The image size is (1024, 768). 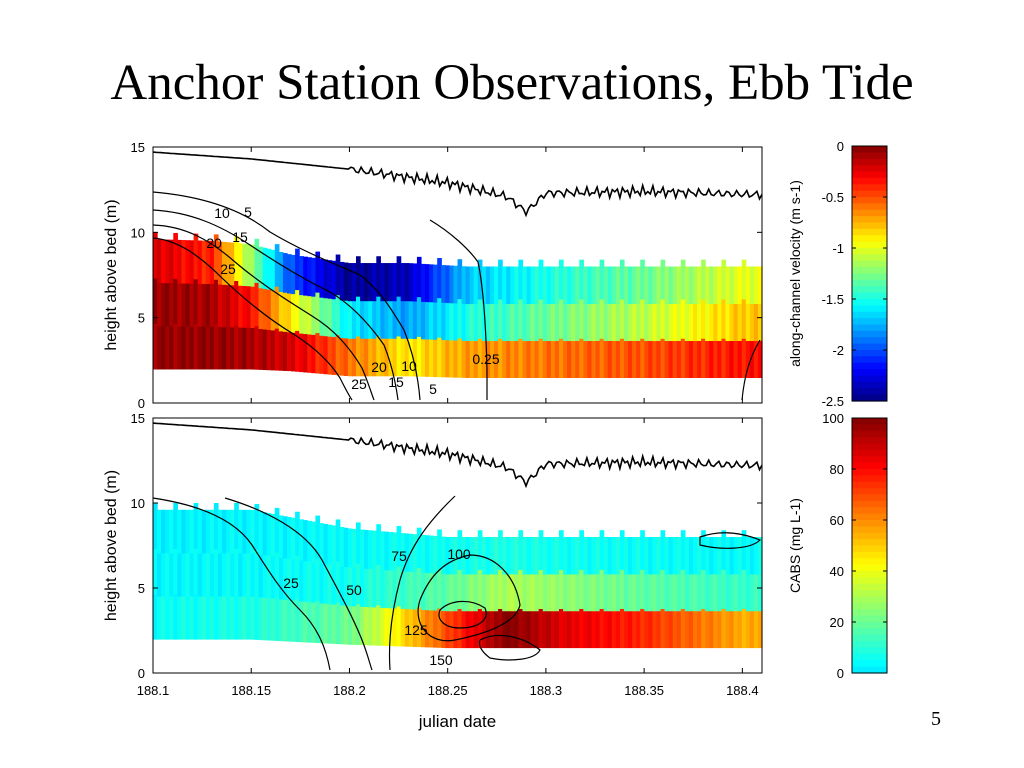 I want to click on x-tick-label: 188.25, so click(x=448, y=690).